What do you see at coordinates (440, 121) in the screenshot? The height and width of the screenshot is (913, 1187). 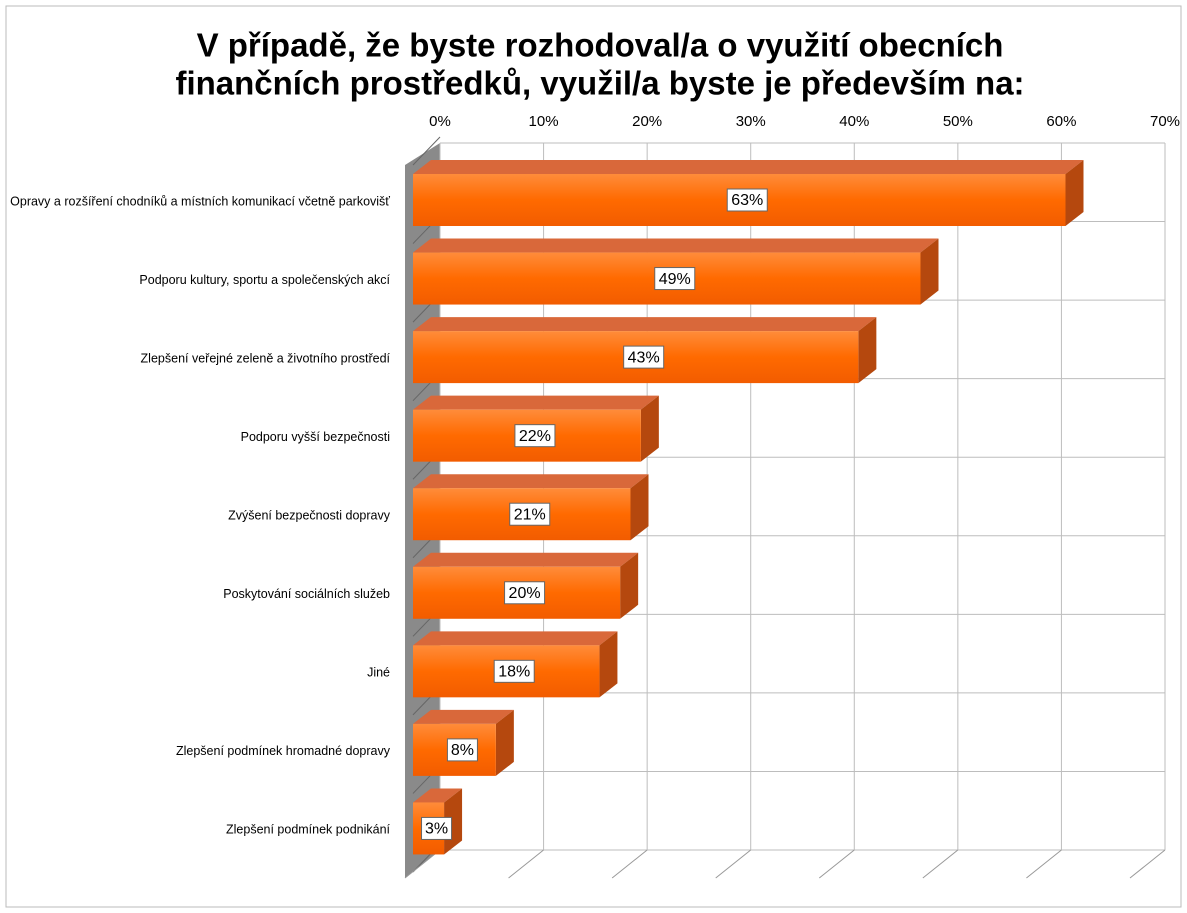 I see `x-tick-label: 0%` at bounding box center [440, 121].